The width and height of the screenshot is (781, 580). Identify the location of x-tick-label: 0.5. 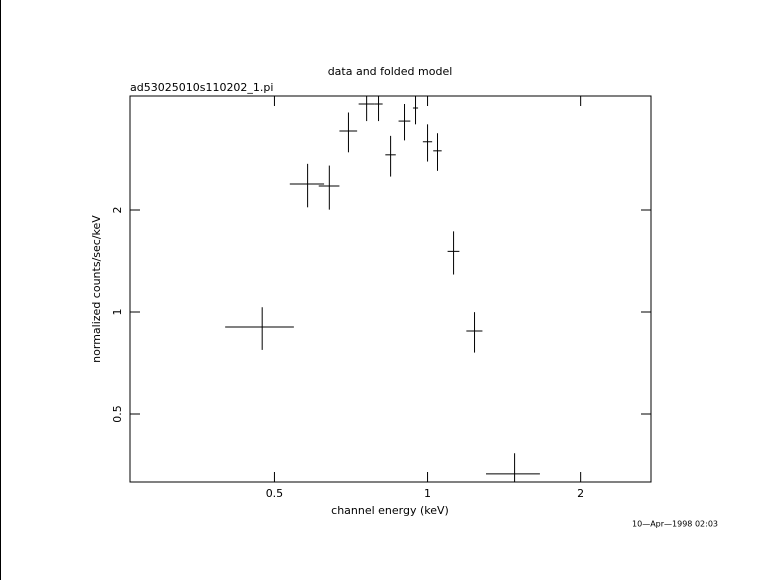
(275, 493).